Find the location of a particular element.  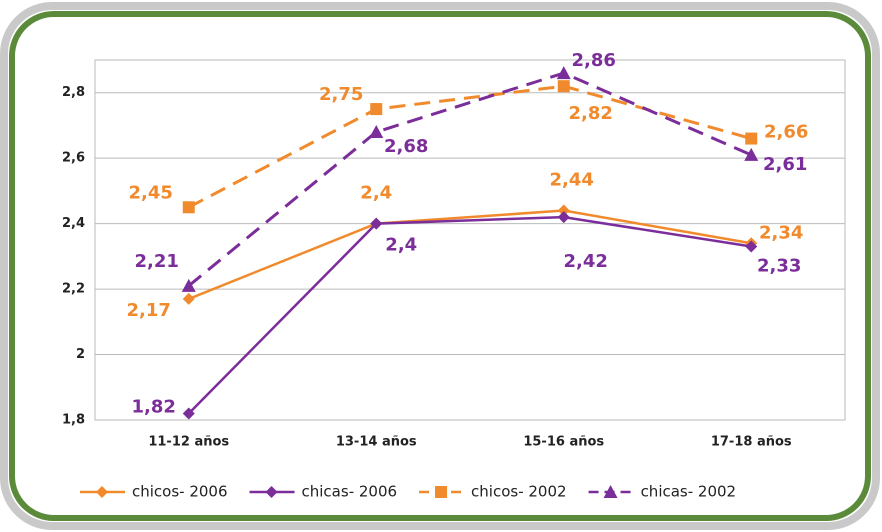

x-tick-label: 17-18 años is located at coordinates (751, 442).